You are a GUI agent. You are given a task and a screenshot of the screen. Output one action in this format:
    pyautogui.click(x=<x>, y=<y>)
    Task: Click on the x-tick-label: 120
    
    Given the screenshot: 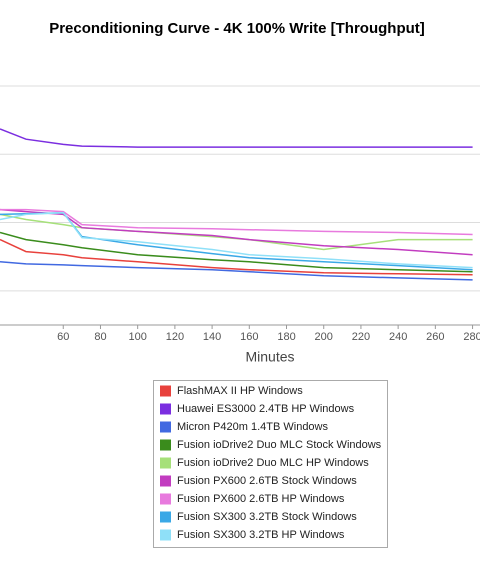 What is the action you would take?
    pyautogui.click(x=175, y=337)
    